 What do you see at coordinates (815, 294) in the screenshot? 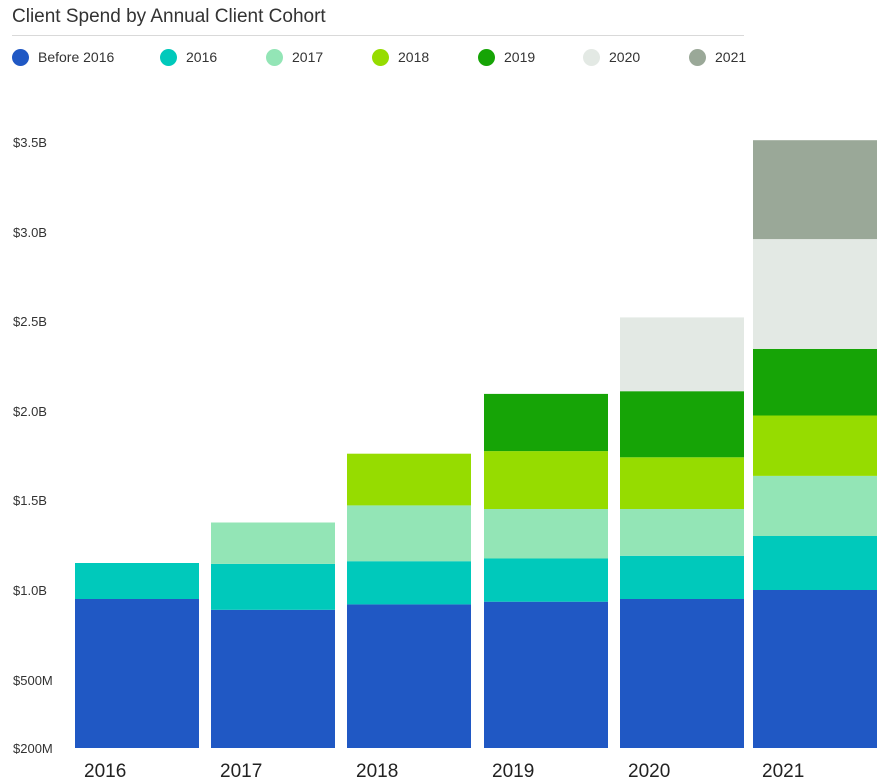
I see `bar-segment-2021-2020` at bounding box center [815, 294].